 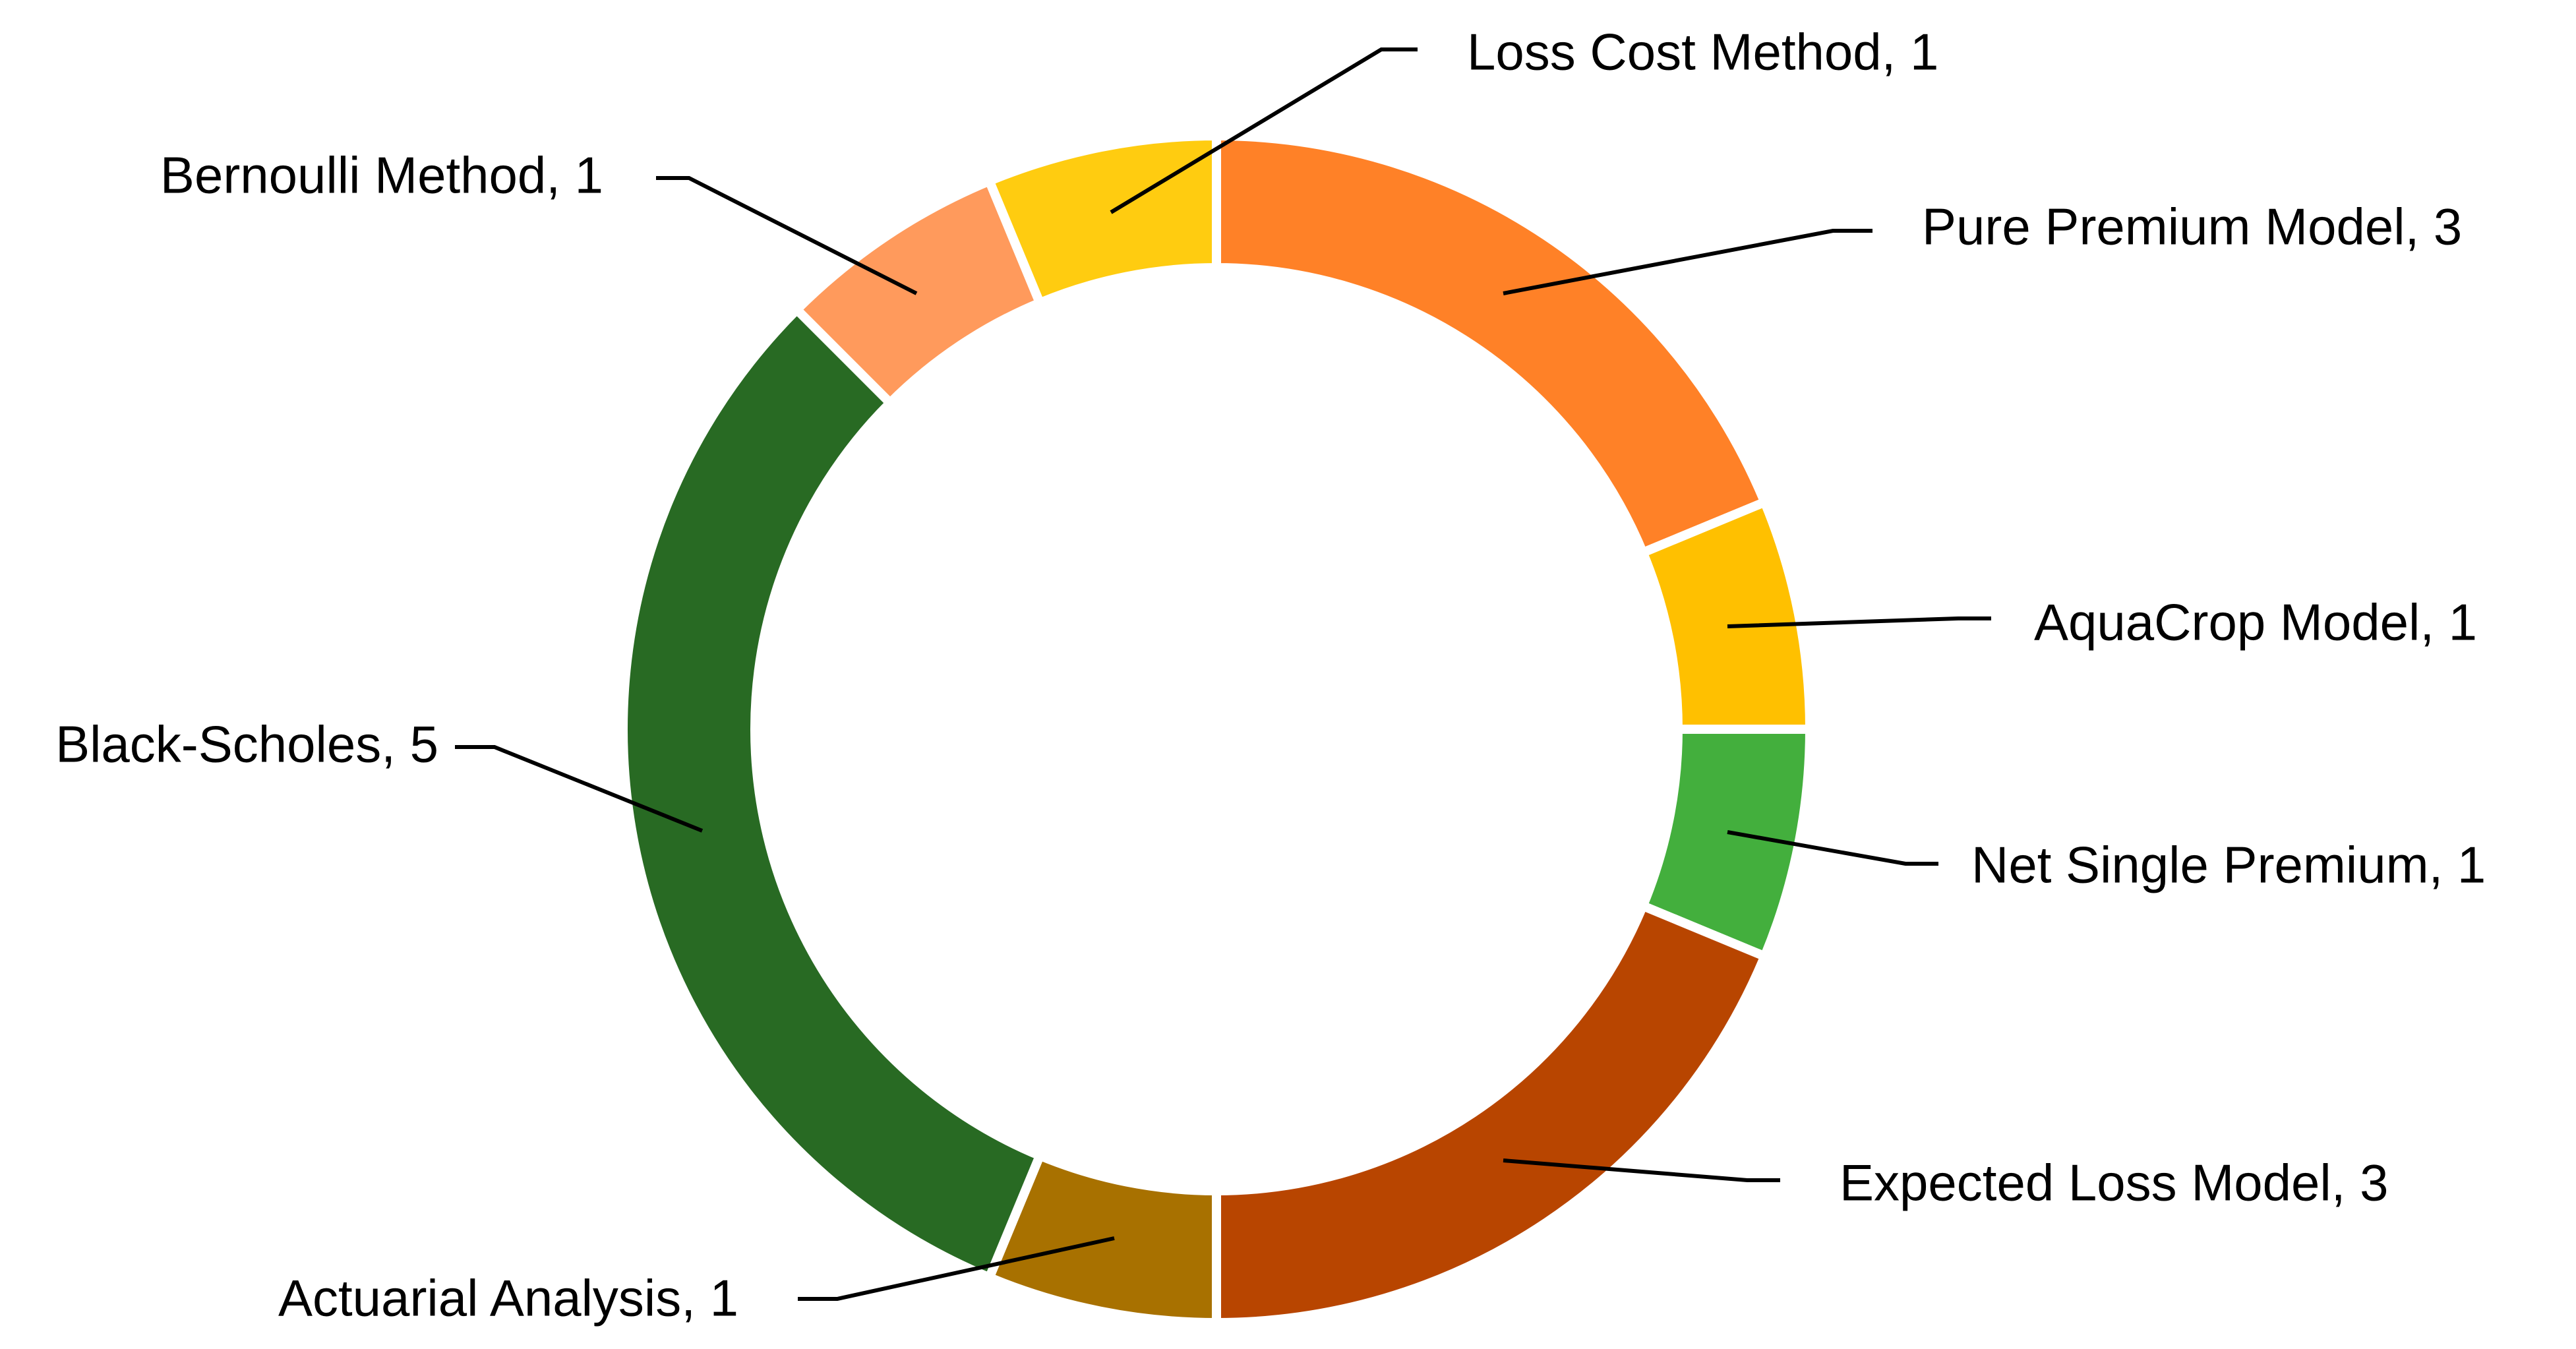 I want to click on data-label: Actuarial Analysis, 1, so click(x=508, y=1298).